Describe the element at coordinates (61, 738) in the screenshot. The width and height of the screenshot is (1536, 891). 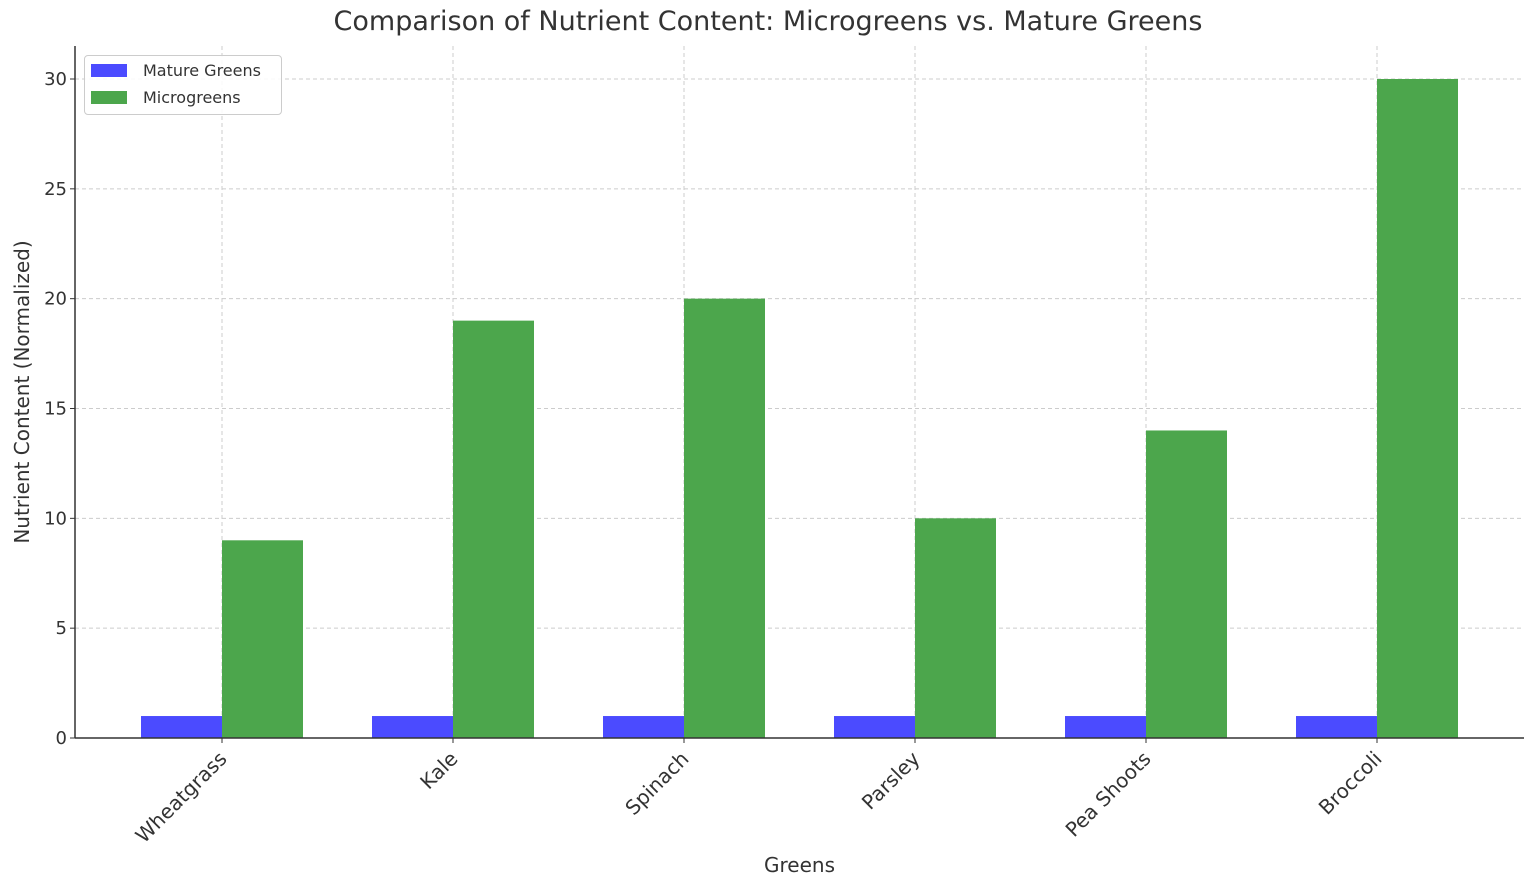
I see `y-tick-label: 0` at that location.